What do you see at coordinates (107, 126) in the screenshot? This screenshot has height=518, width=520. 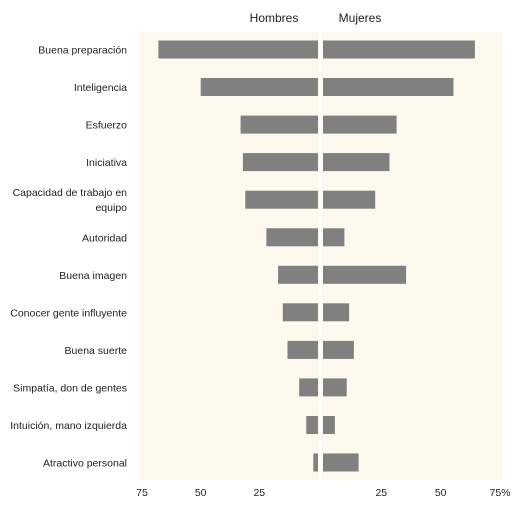 I see `category-label: Esfuerzo` at bounding box center [107, 126].